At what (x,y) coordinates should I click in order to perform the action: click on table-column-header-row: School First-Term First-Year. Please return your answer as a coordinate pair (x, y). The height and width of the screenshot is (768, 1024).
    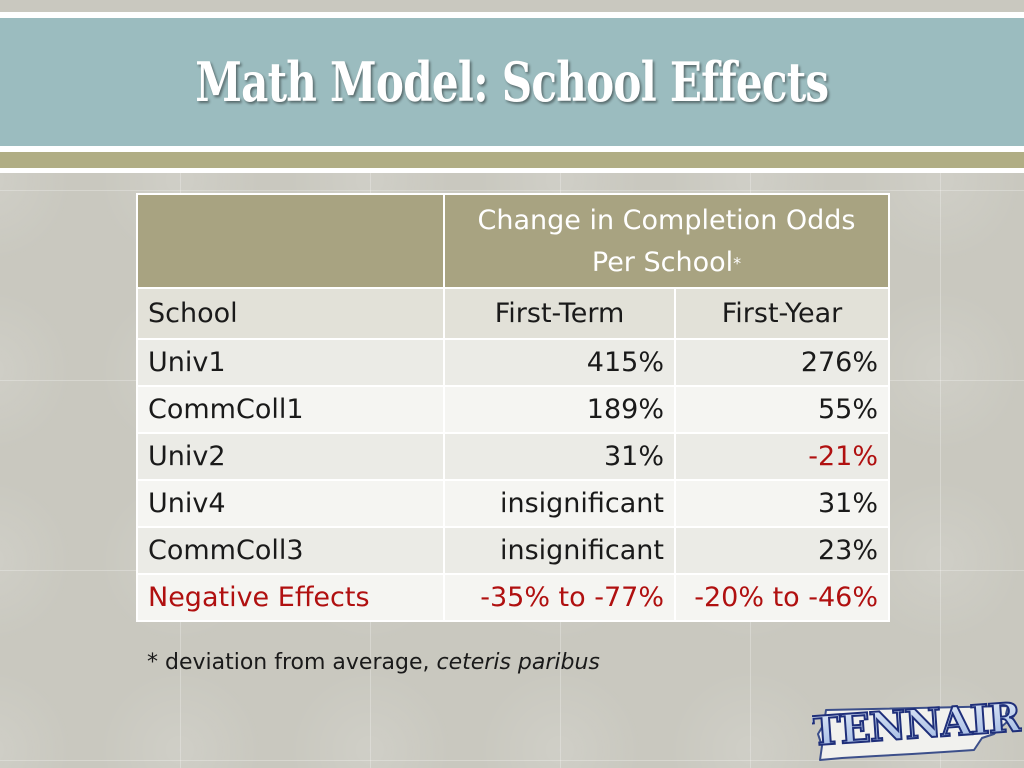
    Looking at the image, I should click on (513, 313).